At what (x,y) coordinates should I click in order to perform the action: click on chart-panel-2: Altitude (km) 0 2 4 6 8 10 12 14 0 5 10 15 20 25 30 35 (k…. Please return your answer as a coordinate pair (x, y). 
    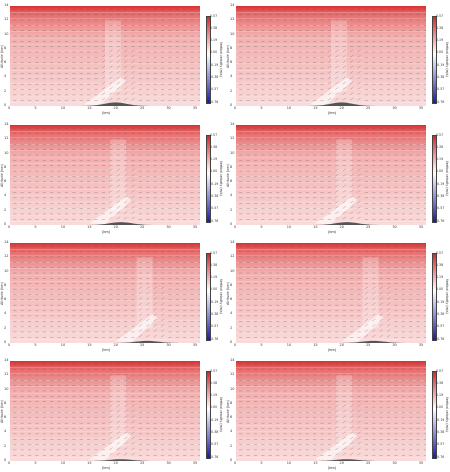
    Looking at the image, I should click on (338, 59).